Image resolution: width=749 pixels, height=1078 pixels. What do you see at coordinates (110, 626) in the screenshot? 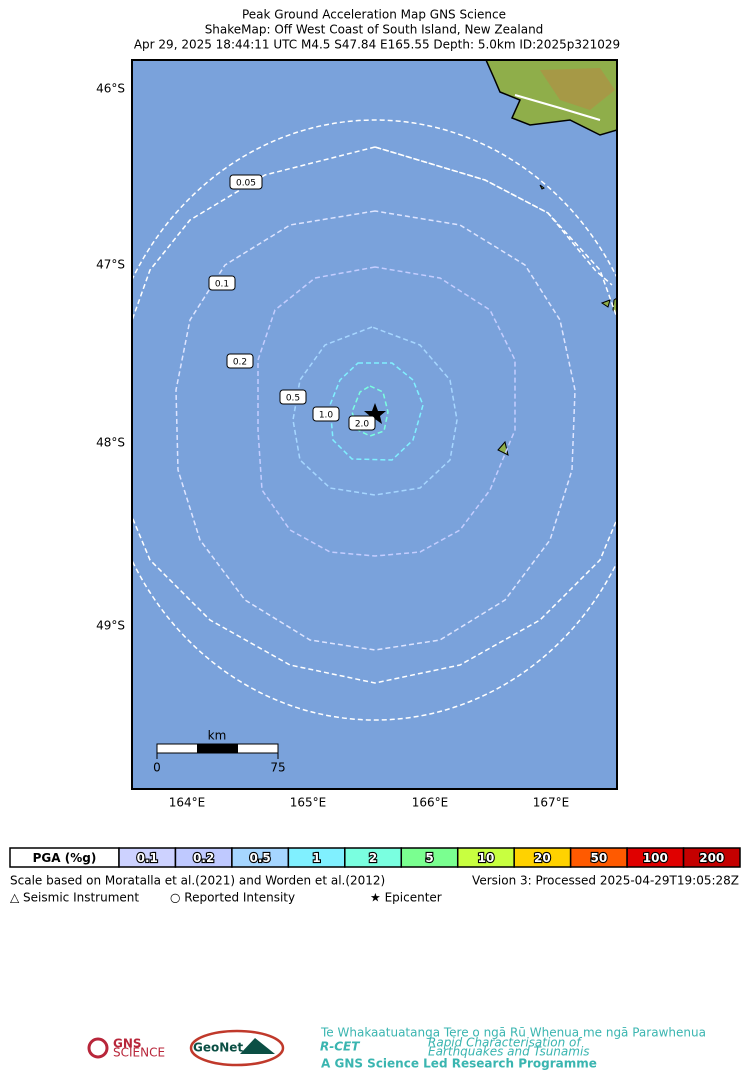
I see `lat-label: 49°S` at bounding box center [110, 626].